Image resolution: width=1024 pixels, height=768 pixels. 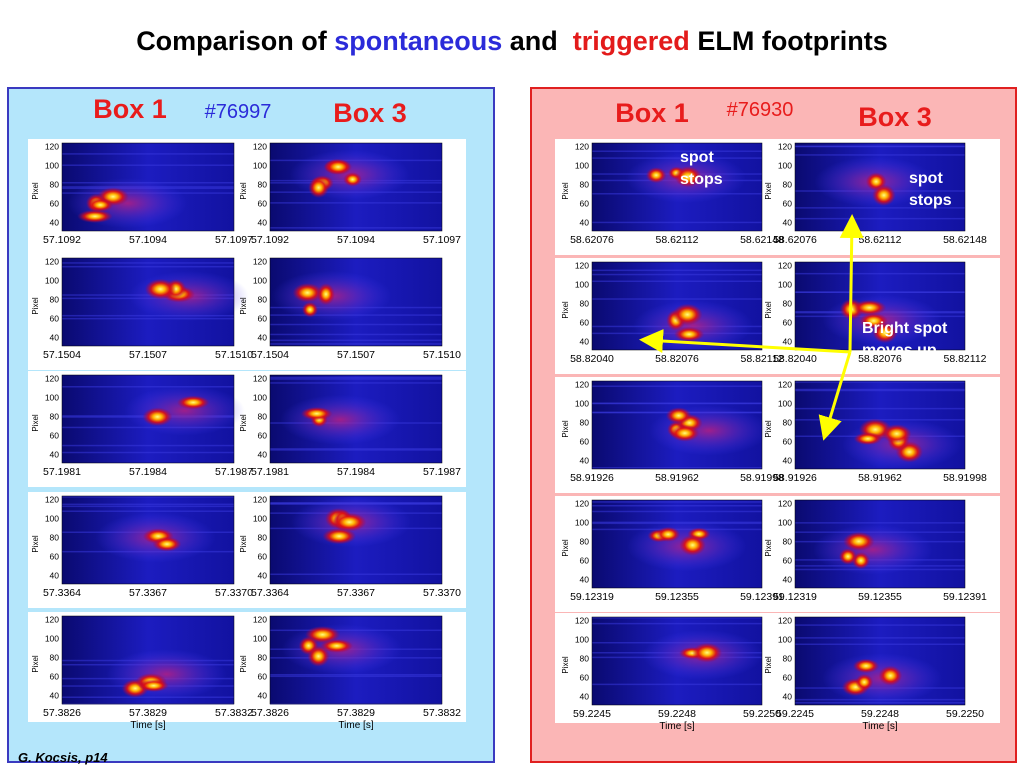 What do you see at coordinates (762, 240) in the screenshot?
I see `x-tick-label: 58.62148` at bounding box center [762, 240].